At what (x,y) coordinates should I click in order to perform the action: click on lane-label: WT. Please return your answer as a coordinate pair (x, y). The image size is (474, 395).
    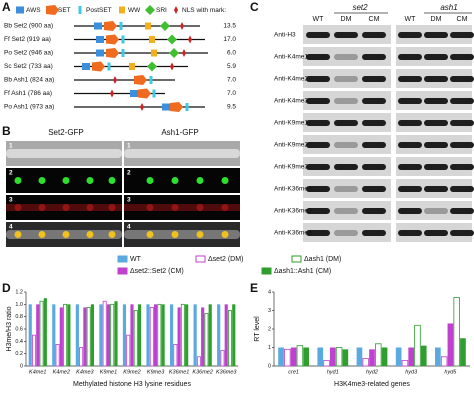
    Looking at the image, I should click on (411, 19).